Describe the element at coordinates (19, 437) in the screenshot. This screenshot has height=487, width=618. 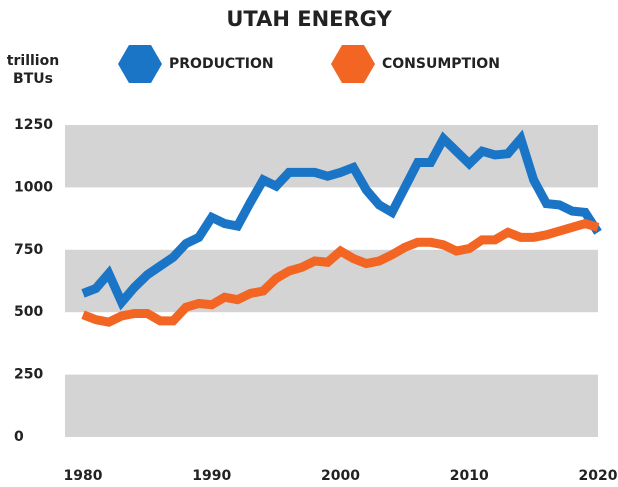
I see `y-tick-label: 0` at that location.